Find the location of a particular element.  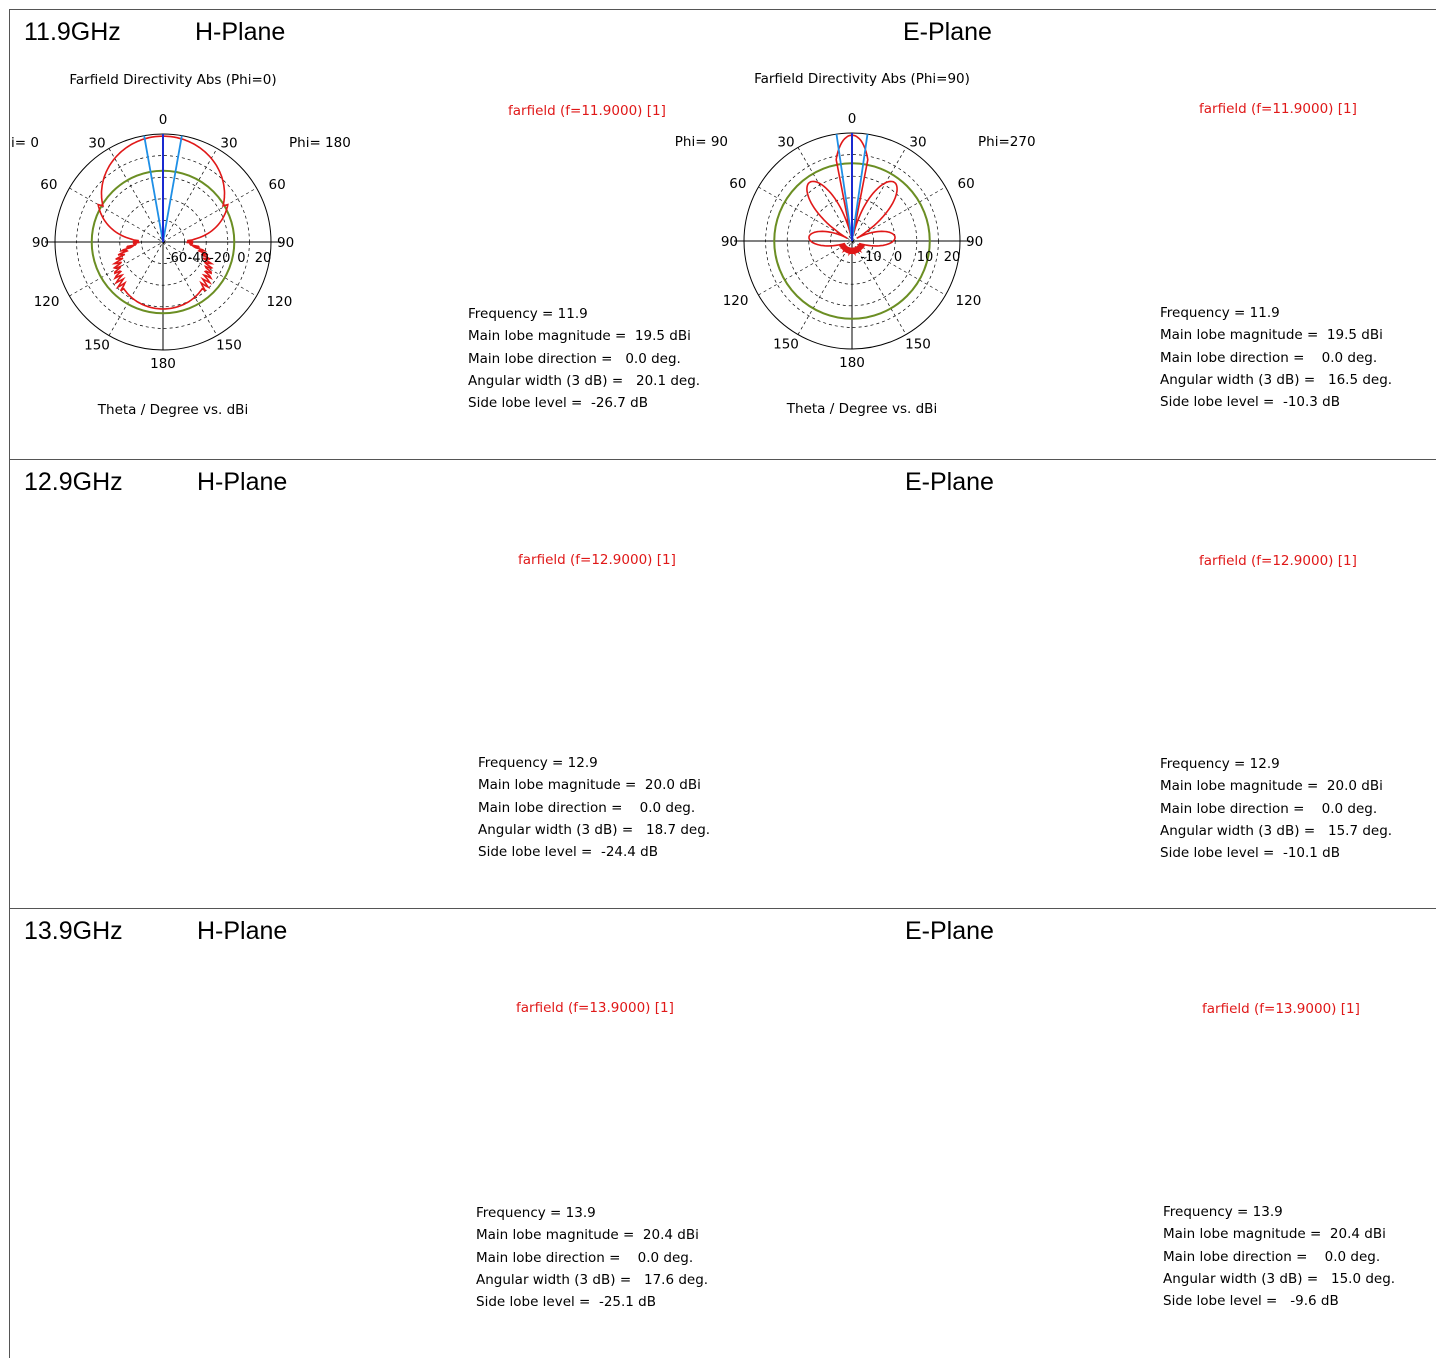

phi-right-label: Phi= 180 is located at coordinates (320, 143).